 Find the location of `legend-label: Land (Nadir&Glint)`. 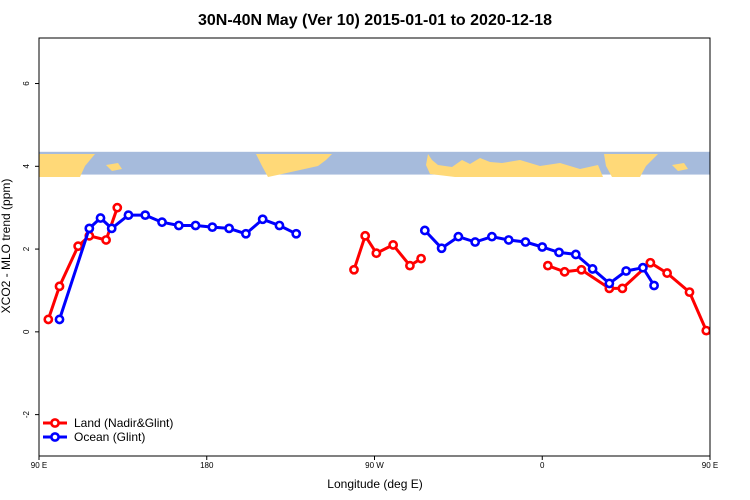

legend-label: Land (Nadir&Glint) is located at coordinates (123, 423).